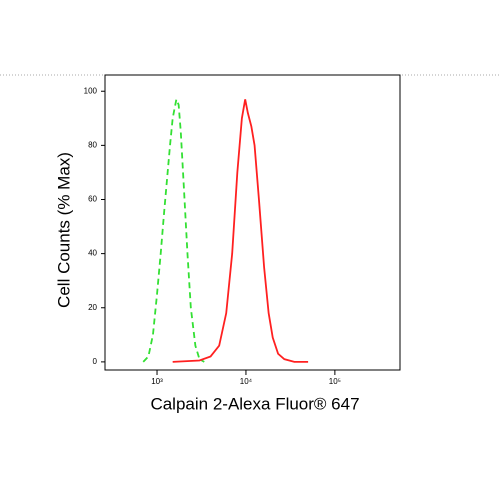  What do you see at coordinates (335, 381) in the screenshot?
I see `x-tick-label: 10⁵` at bounding box center [335, 381].